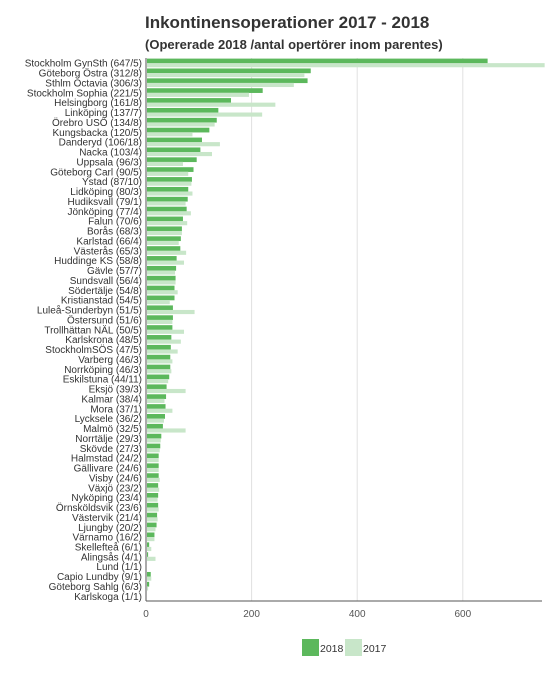 The image size is (559, 679). What do you see at coordinates (116, 409) in the screenshot?
I see `category-label: Mora (37/1)` at bounding box center [116, 409].